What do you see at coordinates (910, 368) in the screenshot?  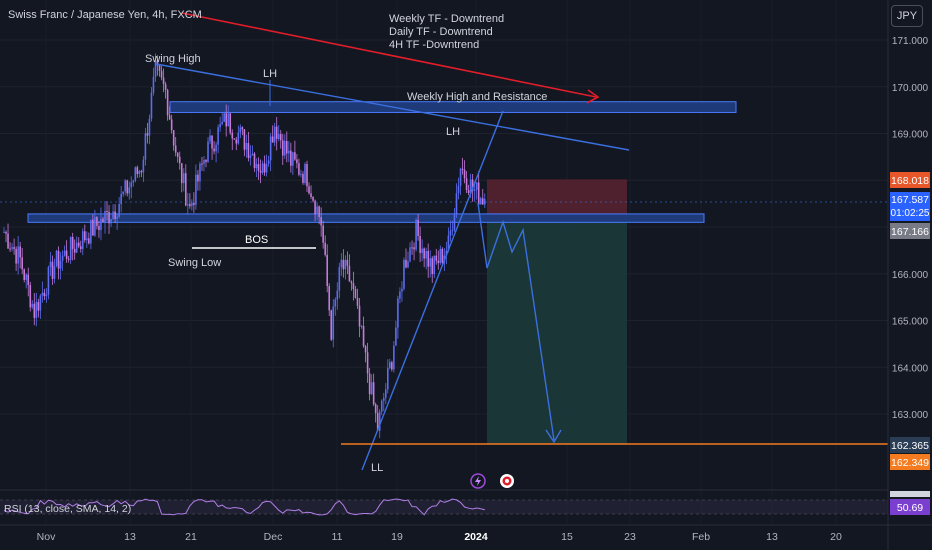 I see `price-tick-label: 164.000` at bounding box center [910, 368].